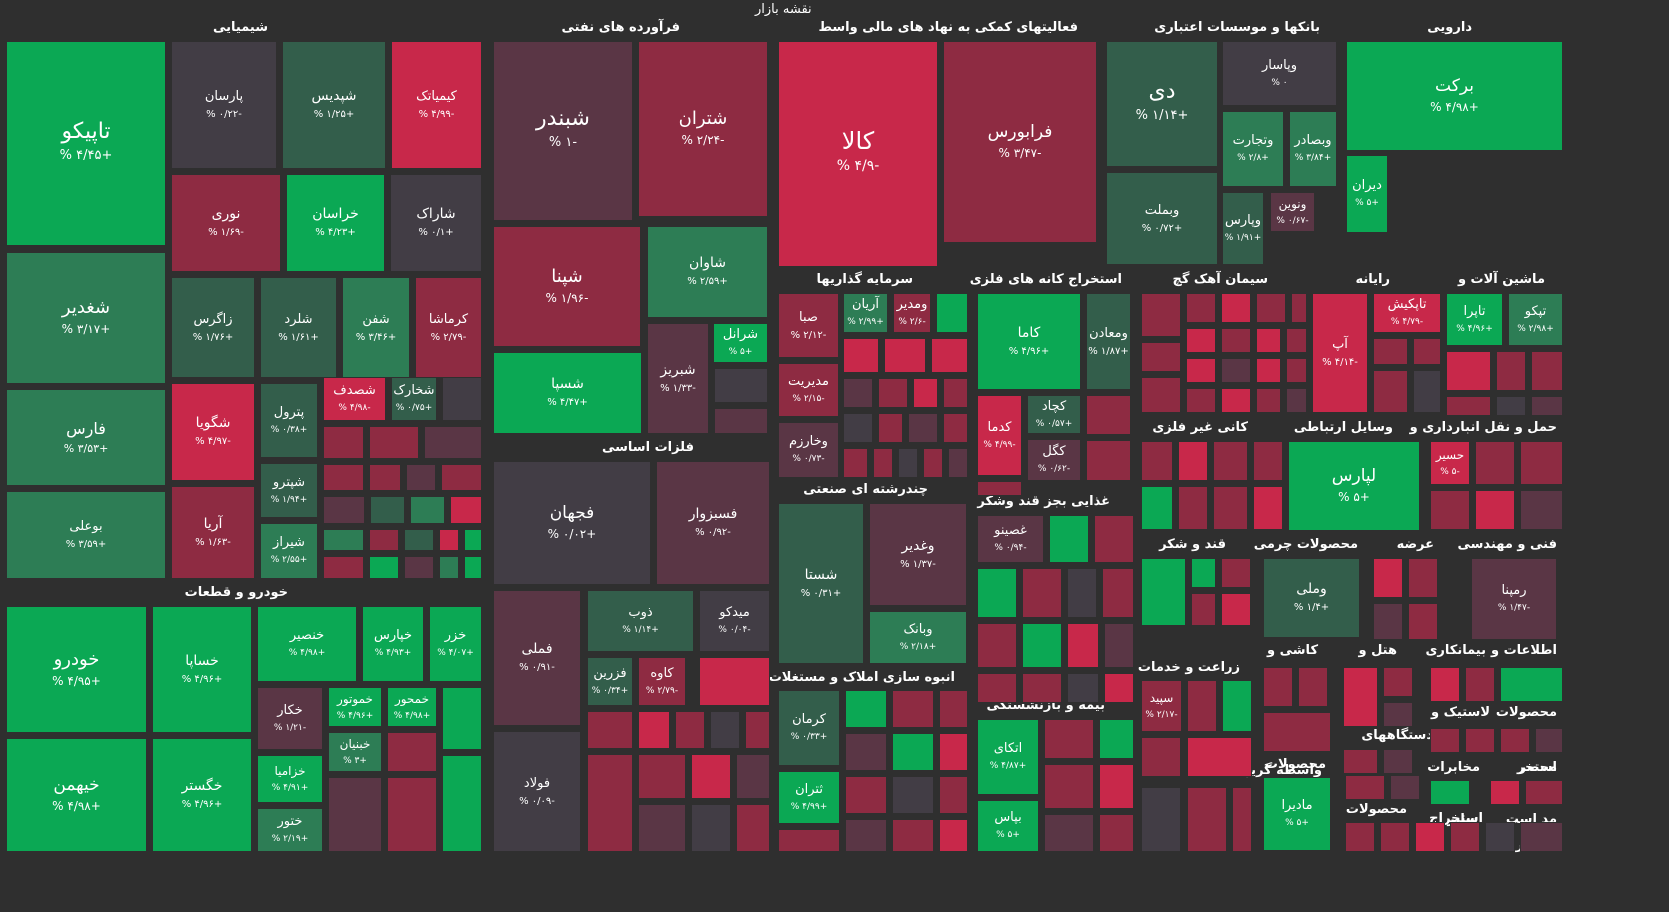  I want to click on treemap-tile: فارس +۳/۵۳ %, so click(86, 437).